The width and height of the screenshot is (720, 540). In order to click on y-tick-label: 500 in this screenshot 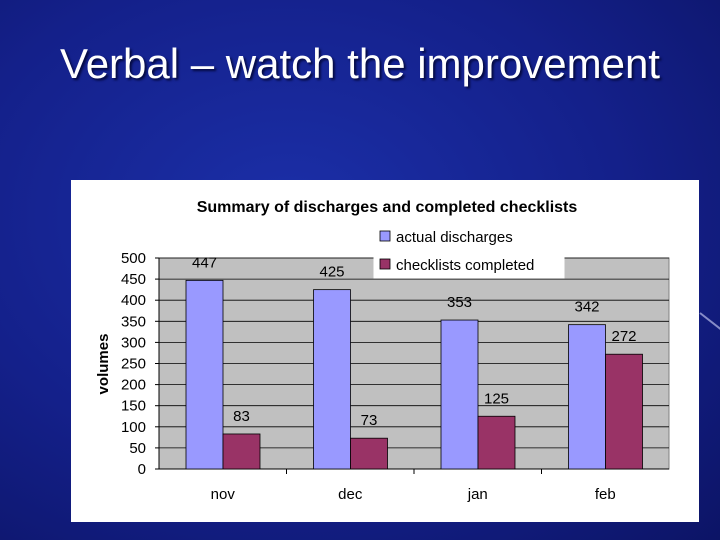, I will do `click(133, 258)`.